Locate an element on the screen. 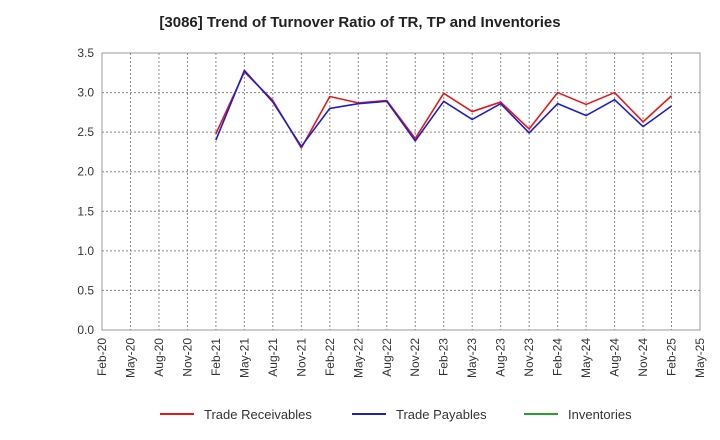 This screenshot has height=440, width=720. x-tick-label: Aug-20 is located at coordinates (159, 357).